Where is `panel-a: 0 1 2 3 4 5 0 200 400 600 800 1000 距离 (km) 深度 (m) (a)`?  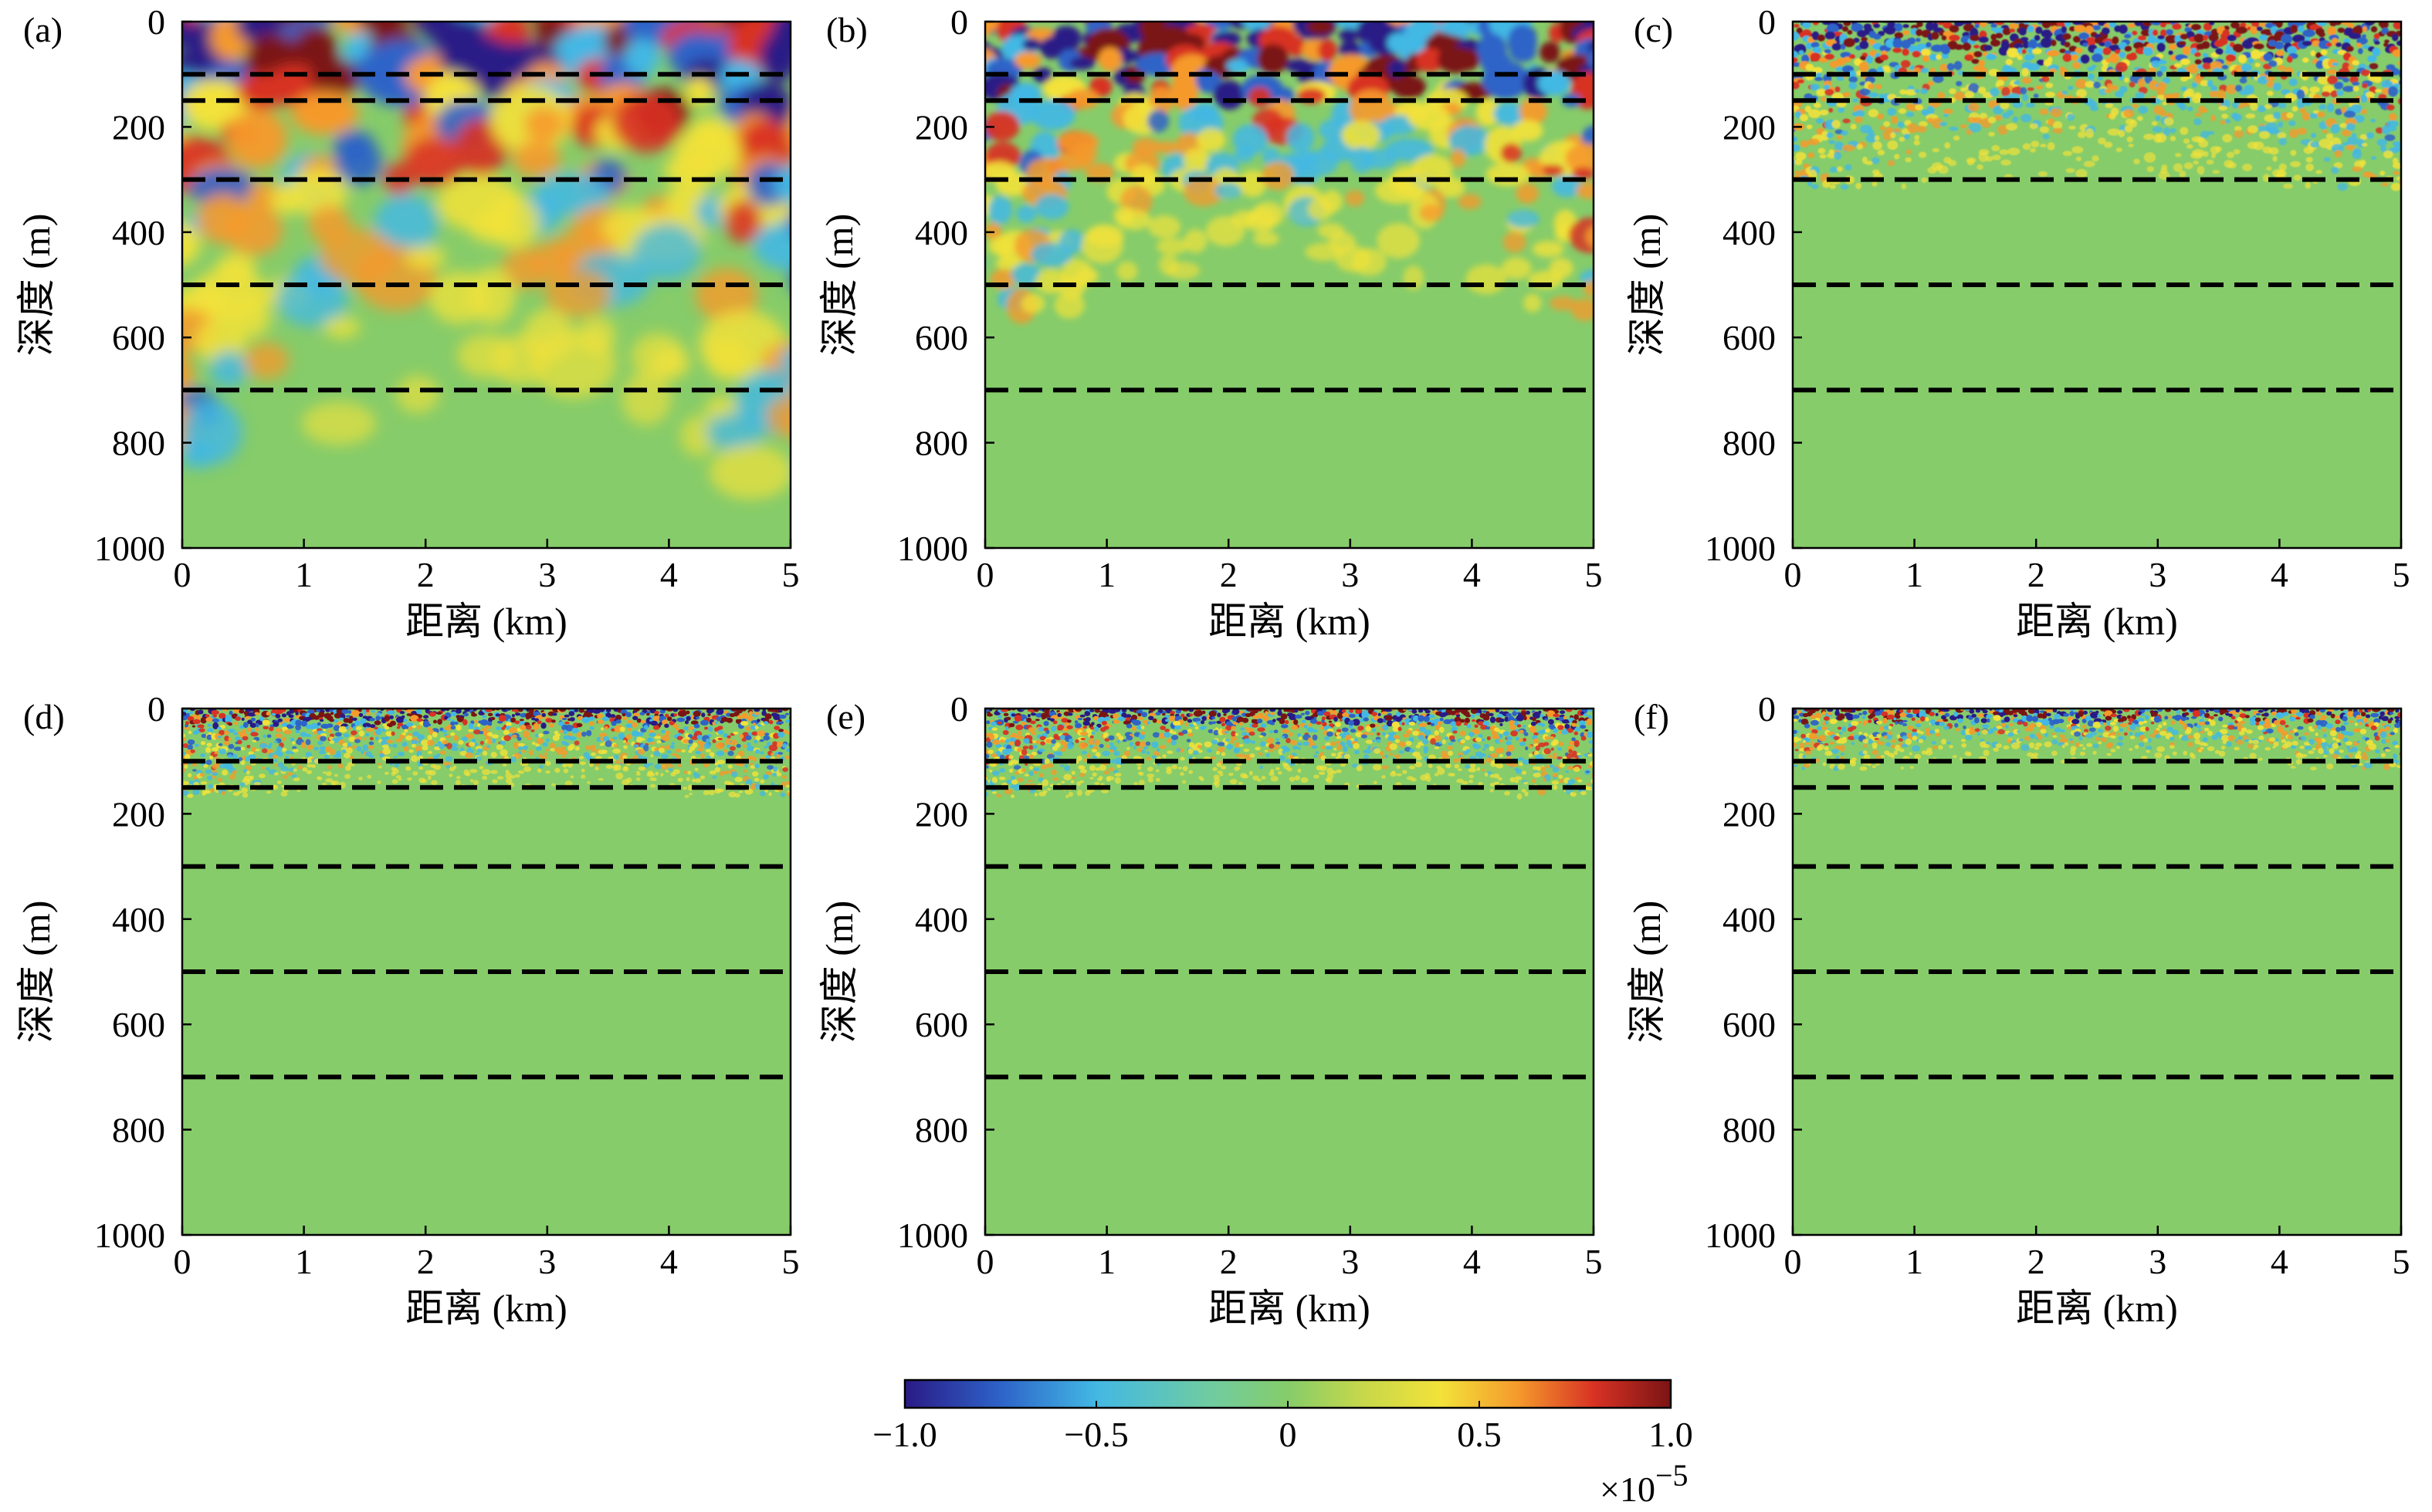 panel-a: 0 1 2 3 4 5 0 200 400 600 800 1000 距离 (km) 深度 (m) (a) is located at coordinates (407, 322).